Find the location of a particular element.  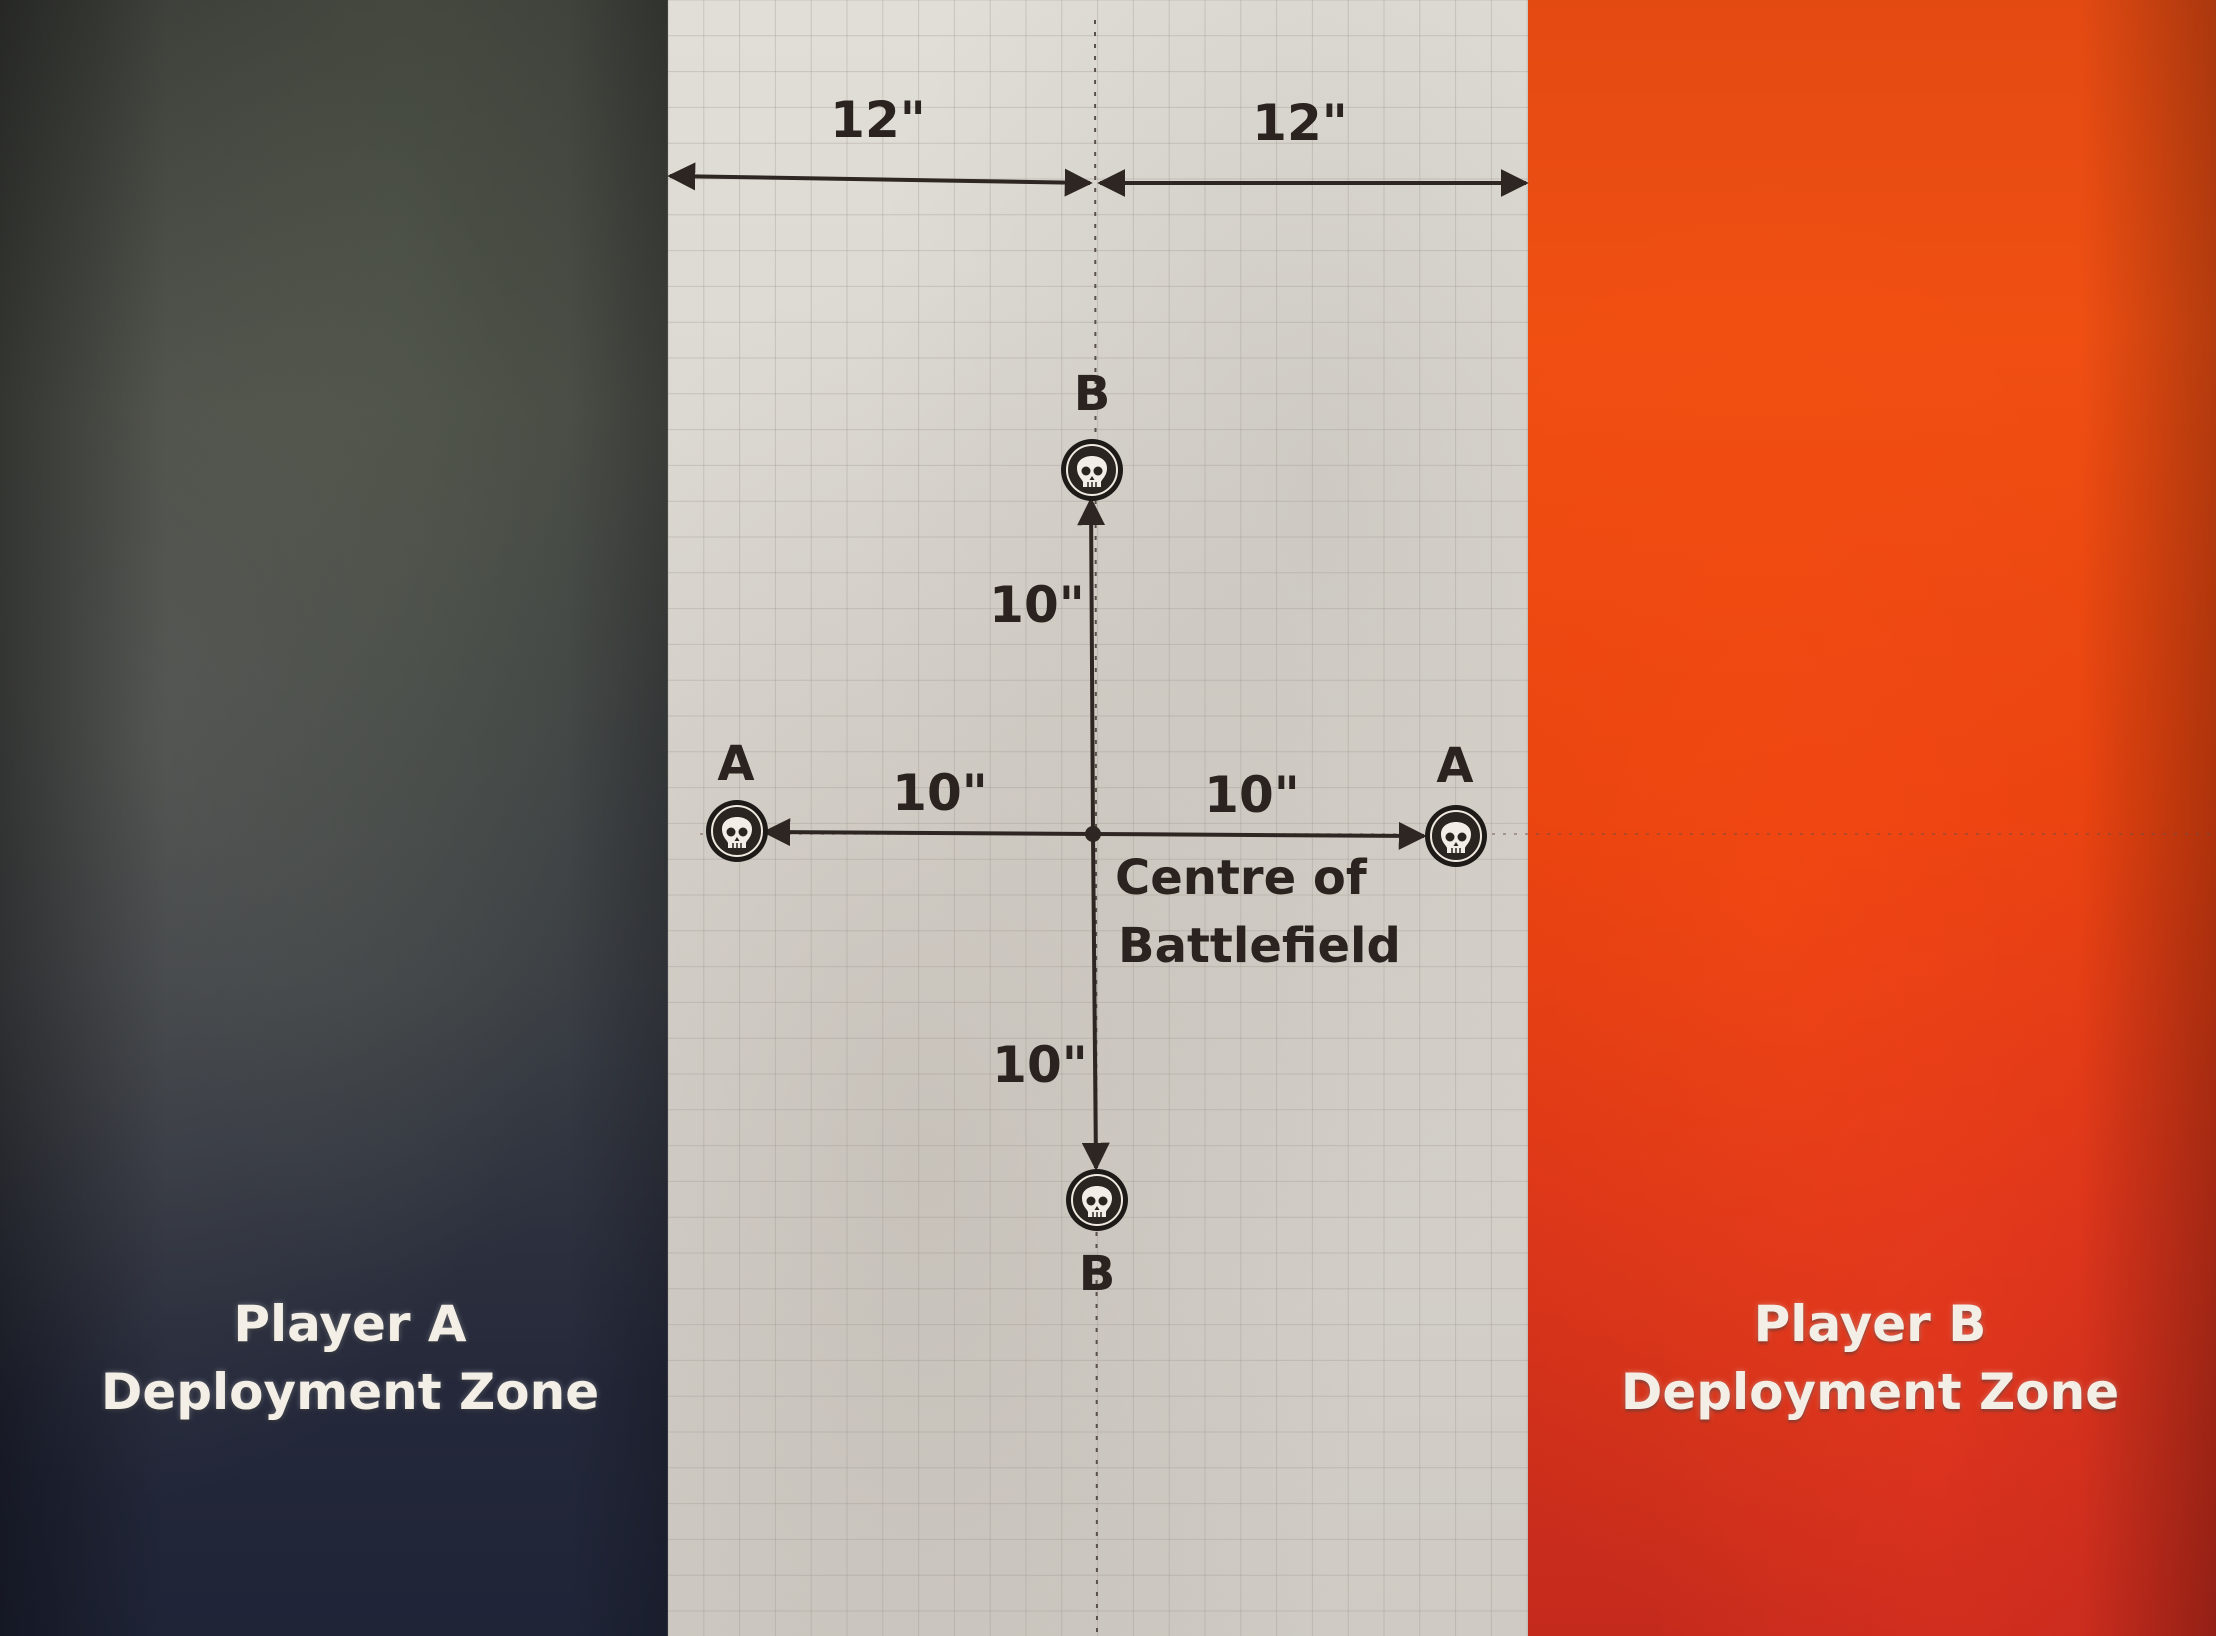

objective-bottom-label: B is located at coordinates (1097, 1274).